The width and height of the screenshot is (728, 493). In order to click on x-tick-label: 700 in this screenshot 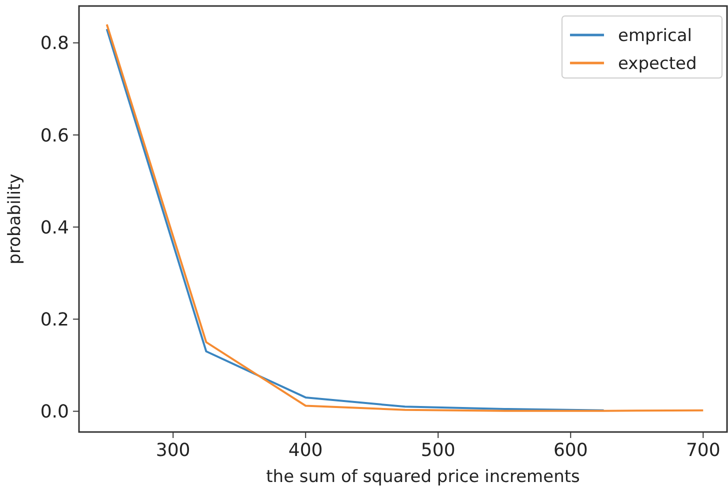, I will do `click(703, 450)`.